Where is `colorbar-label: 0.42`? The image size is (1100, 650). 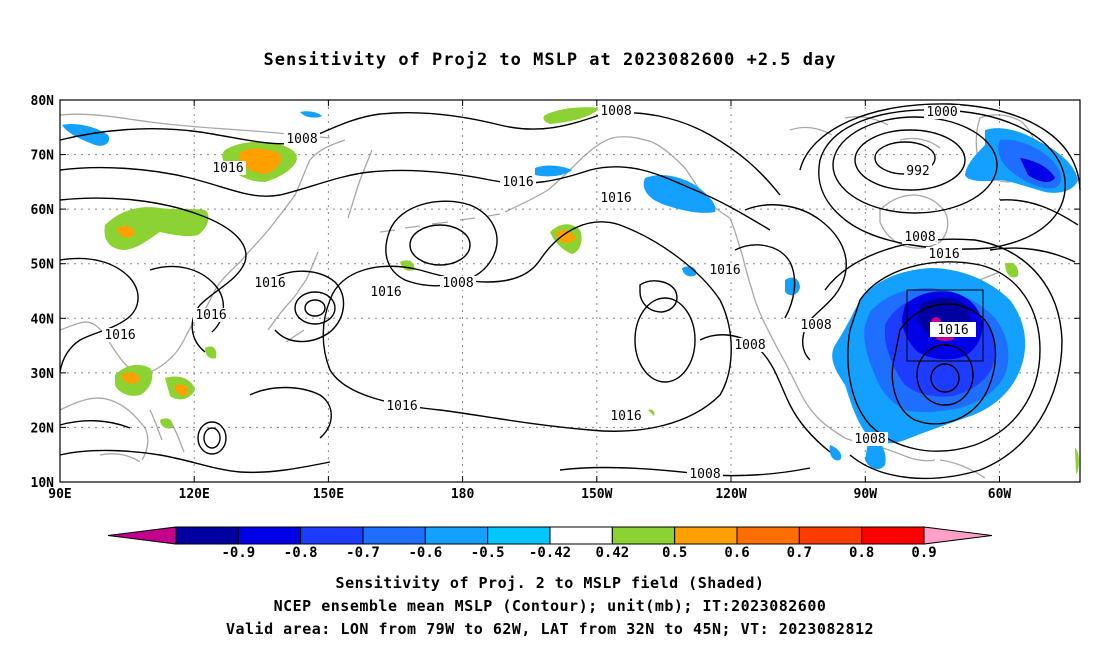 colorbar-label: 0.42 is located at coordinates (612, 553).